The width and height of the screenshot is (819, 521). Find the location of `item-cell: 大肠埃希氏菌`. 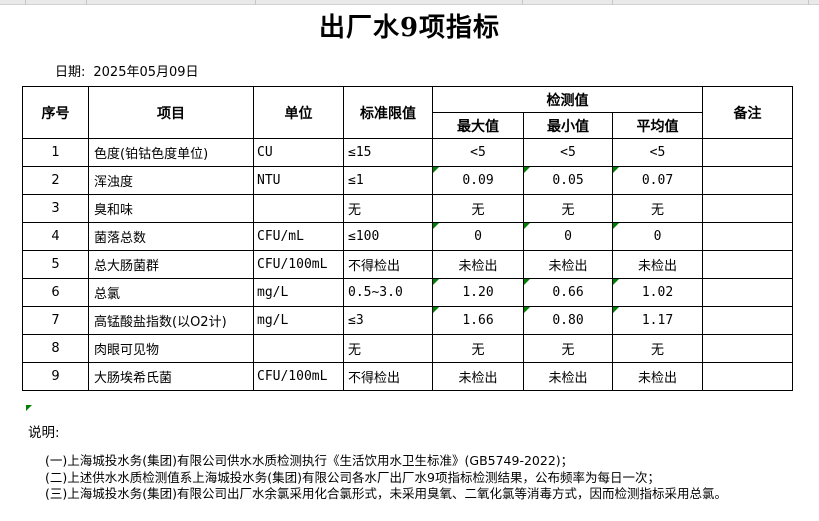

item-cell: 大肠埃希氏菌 is located at coordinates (171, 376).